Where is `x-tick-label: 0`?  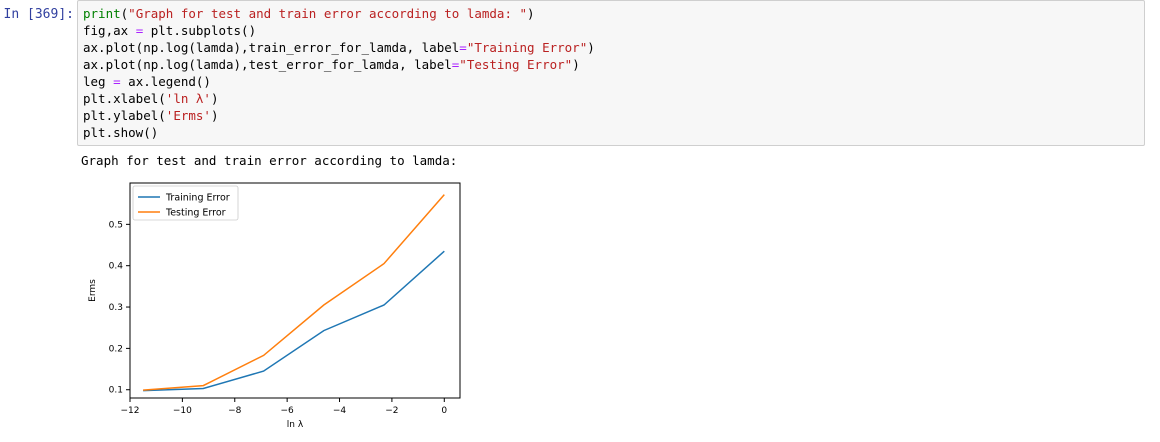 x-tick-label: 0 is located at coordinates (444, 411).